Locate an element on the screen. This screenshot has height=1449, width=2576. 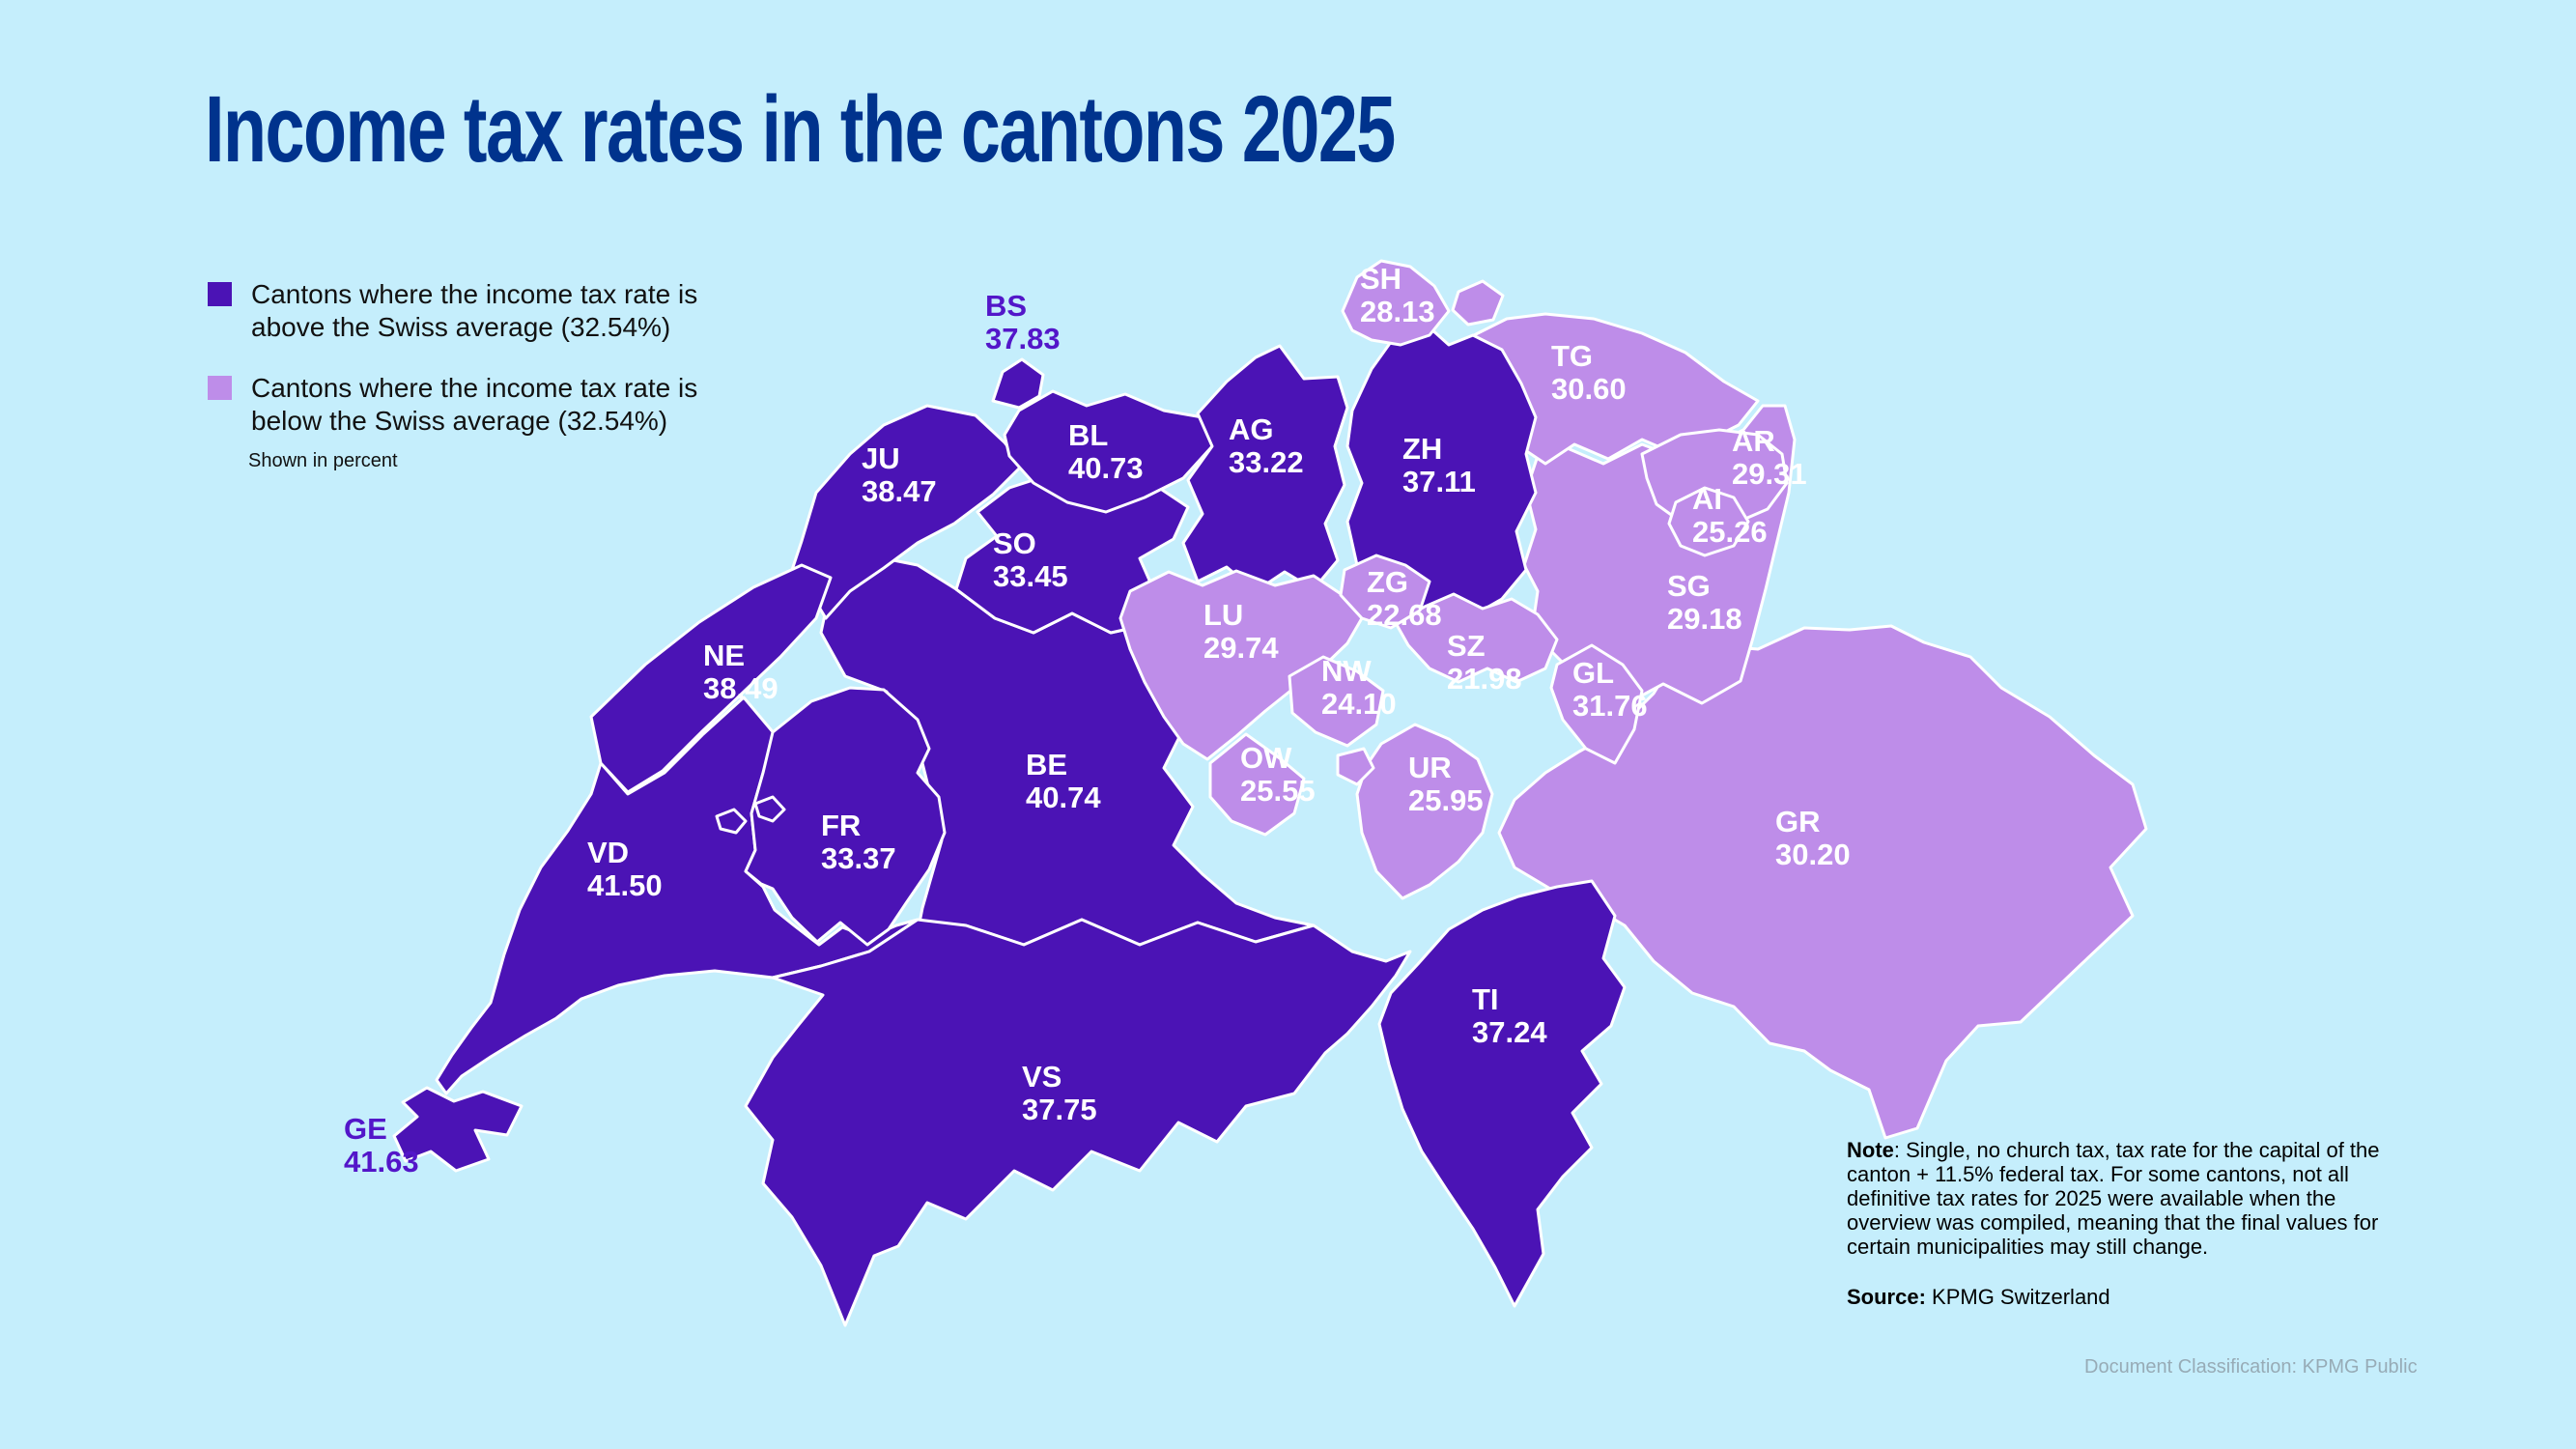
source-body: KPMG Switzerland is located at coordinates (2017, 1297).